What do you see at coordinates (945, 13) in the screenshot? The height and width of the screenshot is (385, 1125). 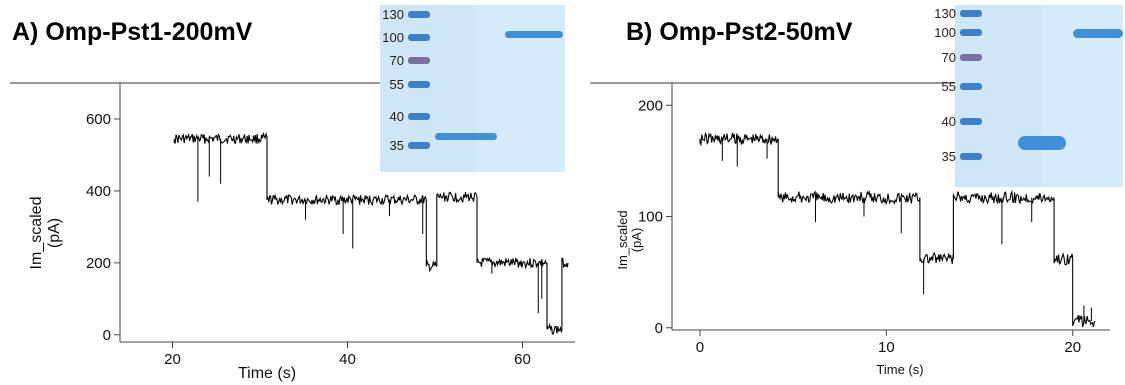 I see `panel-b-mw-label: 130` at bounding box center [945, 13].